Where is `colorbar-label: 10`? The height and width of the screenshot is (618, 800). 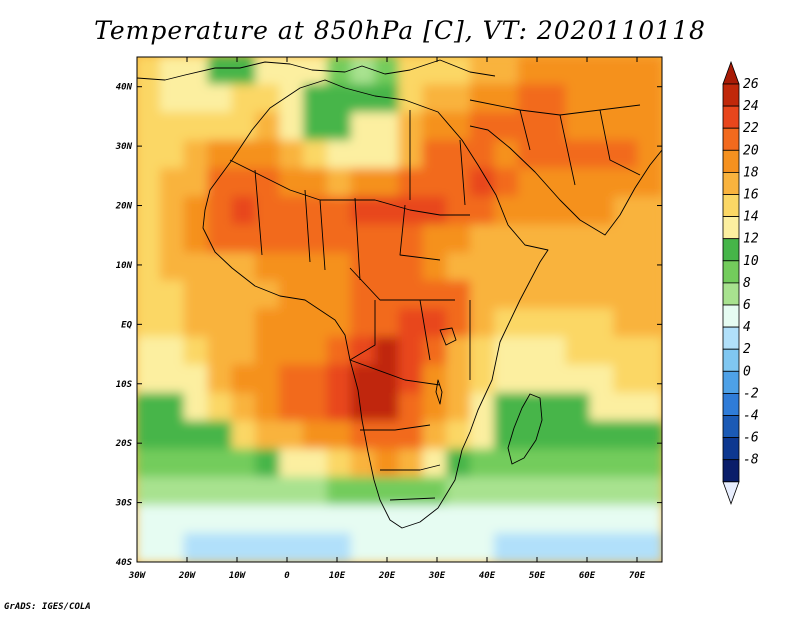 colorbar-label: 10 is located at coordinates (751, 261).